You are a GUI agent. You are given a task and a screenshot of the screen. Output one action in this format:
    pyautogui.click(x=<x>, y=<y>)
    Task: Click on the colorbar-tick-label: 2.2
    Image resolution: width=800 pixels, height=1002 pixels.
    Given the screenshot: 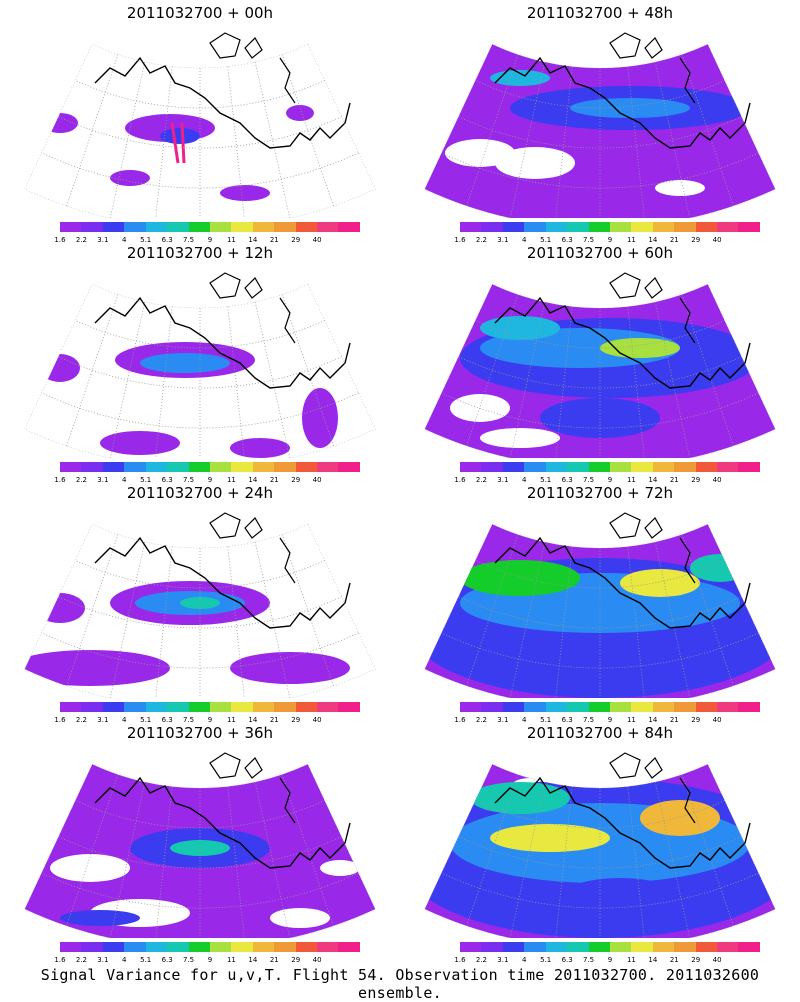 What is the action you would take?
    pyautogui.click(x=81, y=480)
    